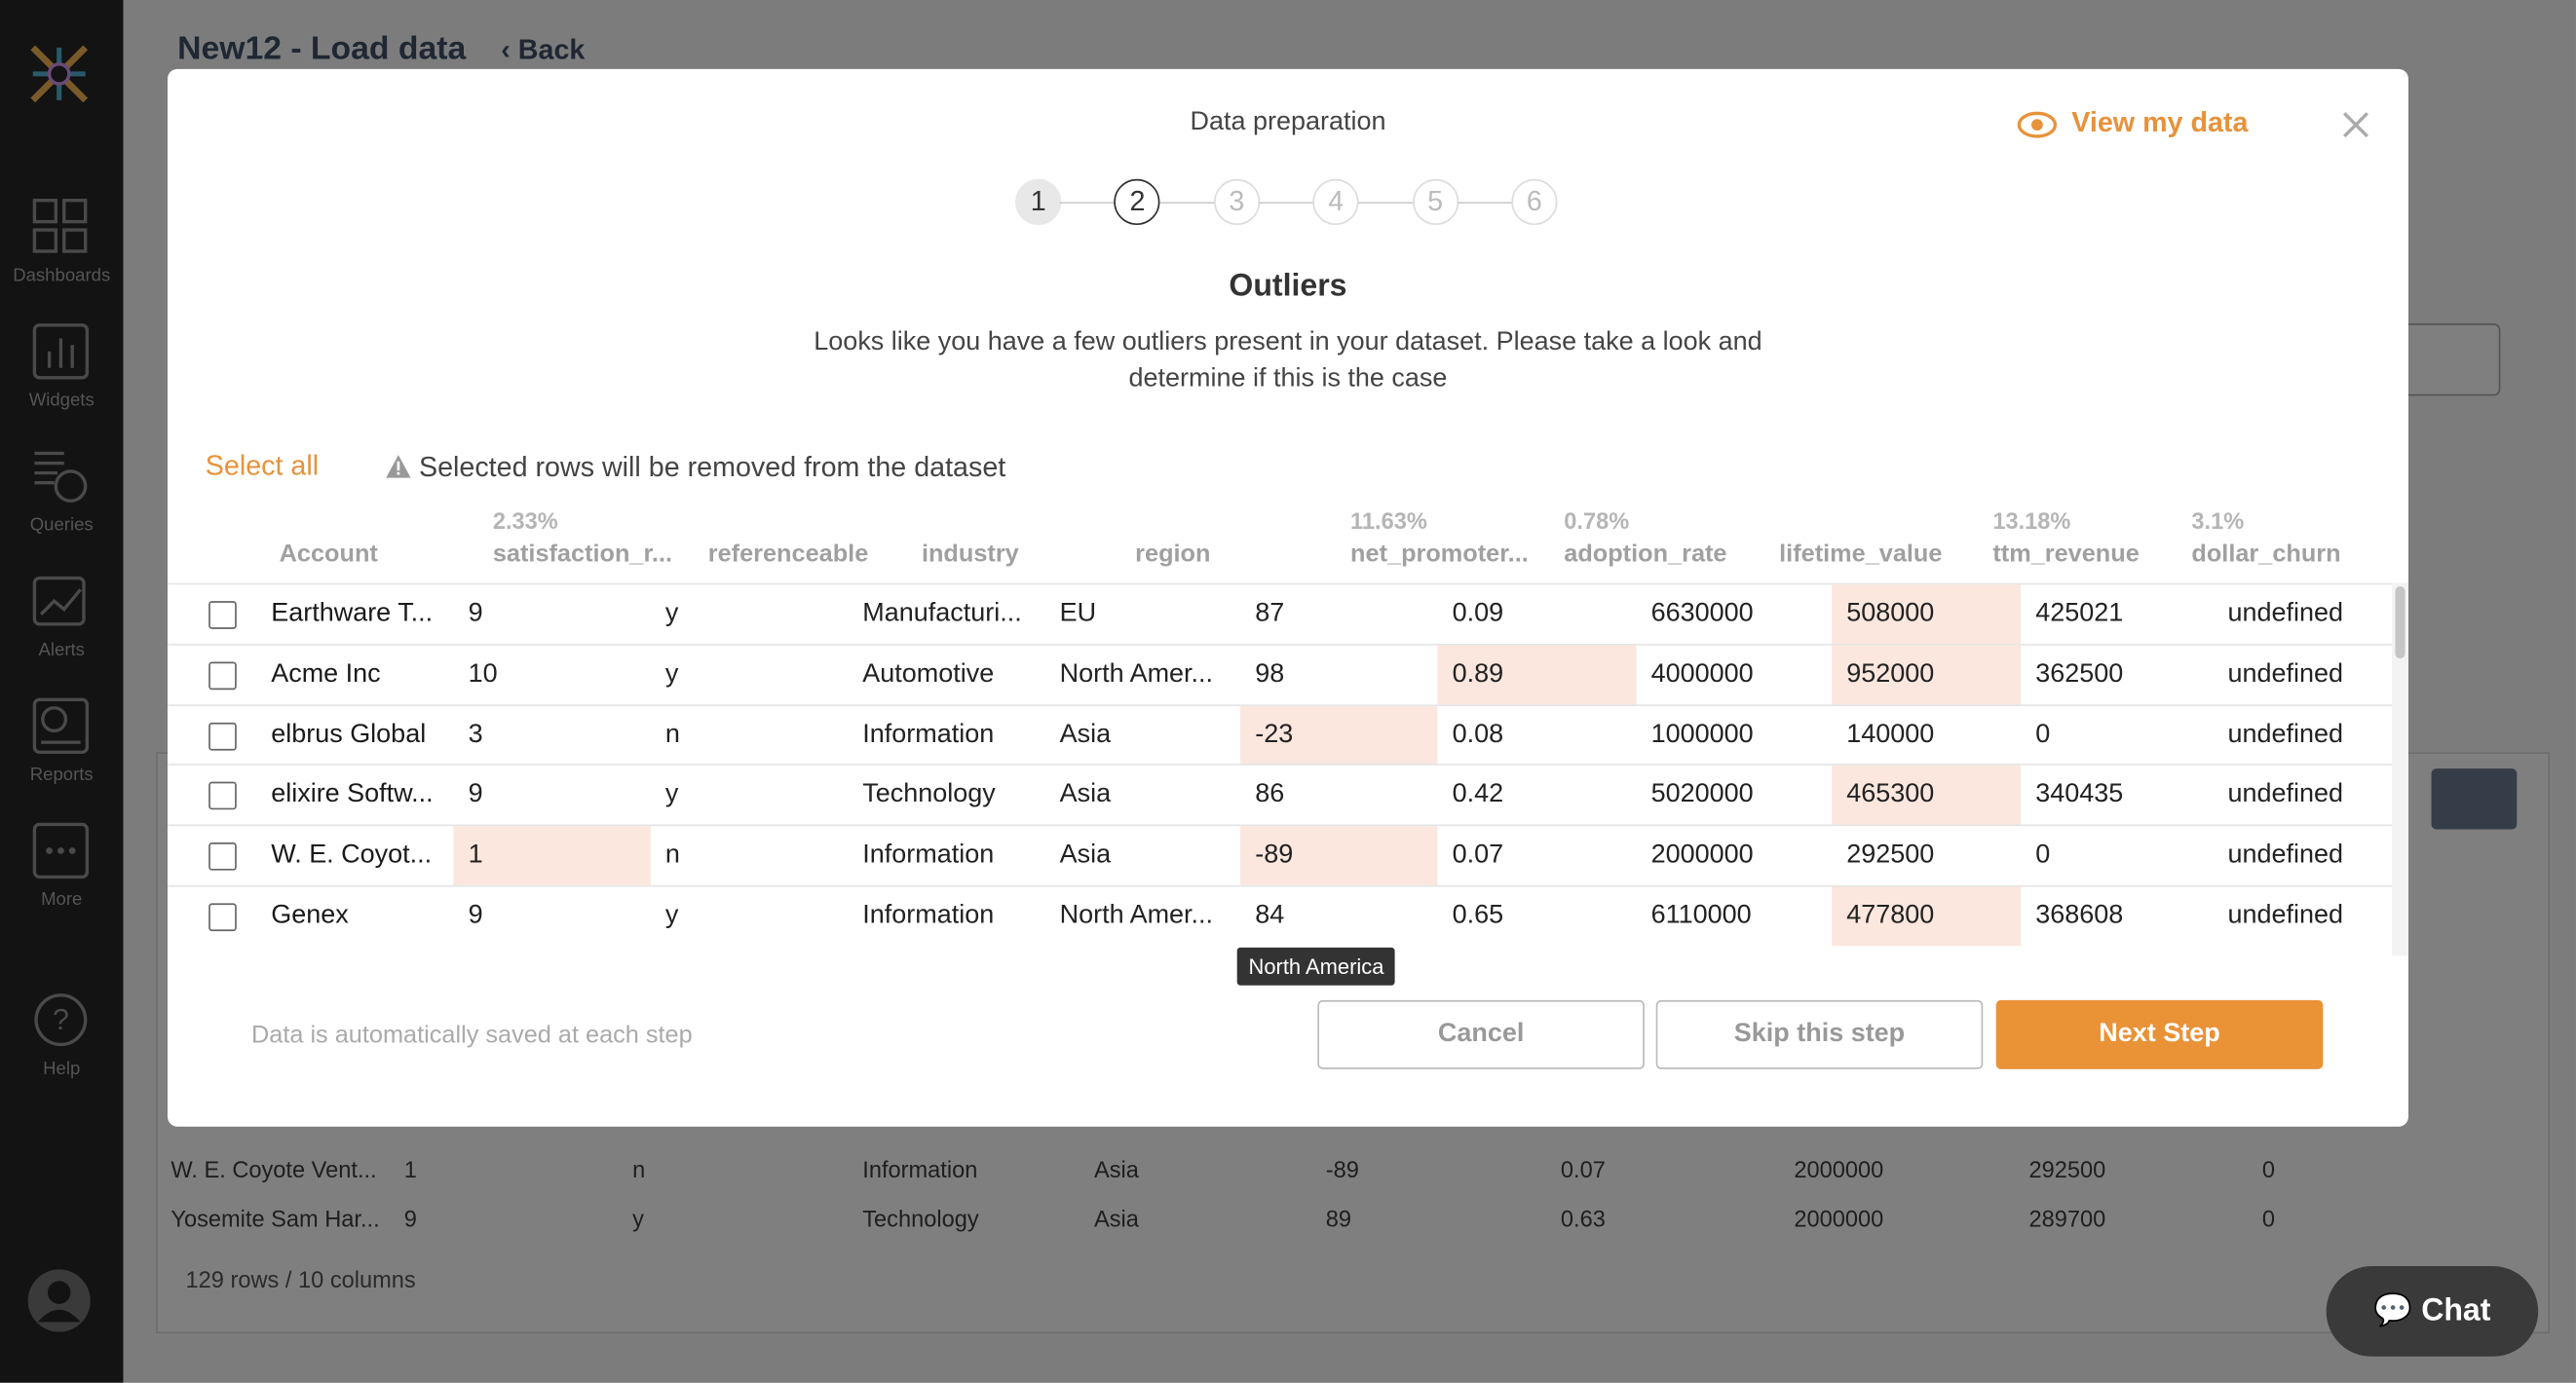 The height and width of the screenshot is (1383, 2576). I want to click on table-cell: n, so click(672, 734).